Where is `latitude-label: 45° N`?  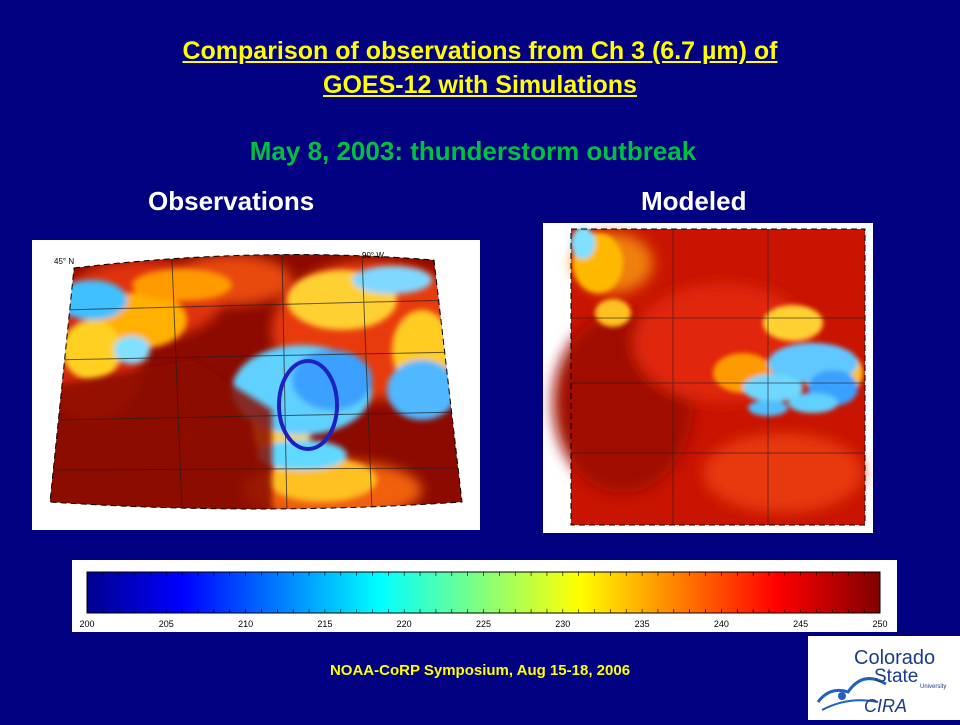
latitude-label: 45° N is located at coordinates (64, 261).